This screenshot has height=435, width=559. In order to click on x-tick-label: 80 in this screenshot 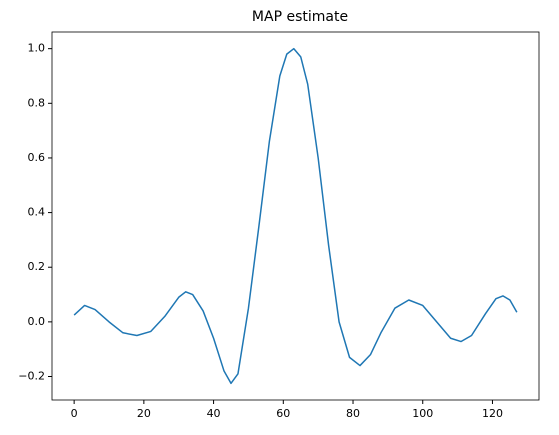, I will do `click(353, 413)`.